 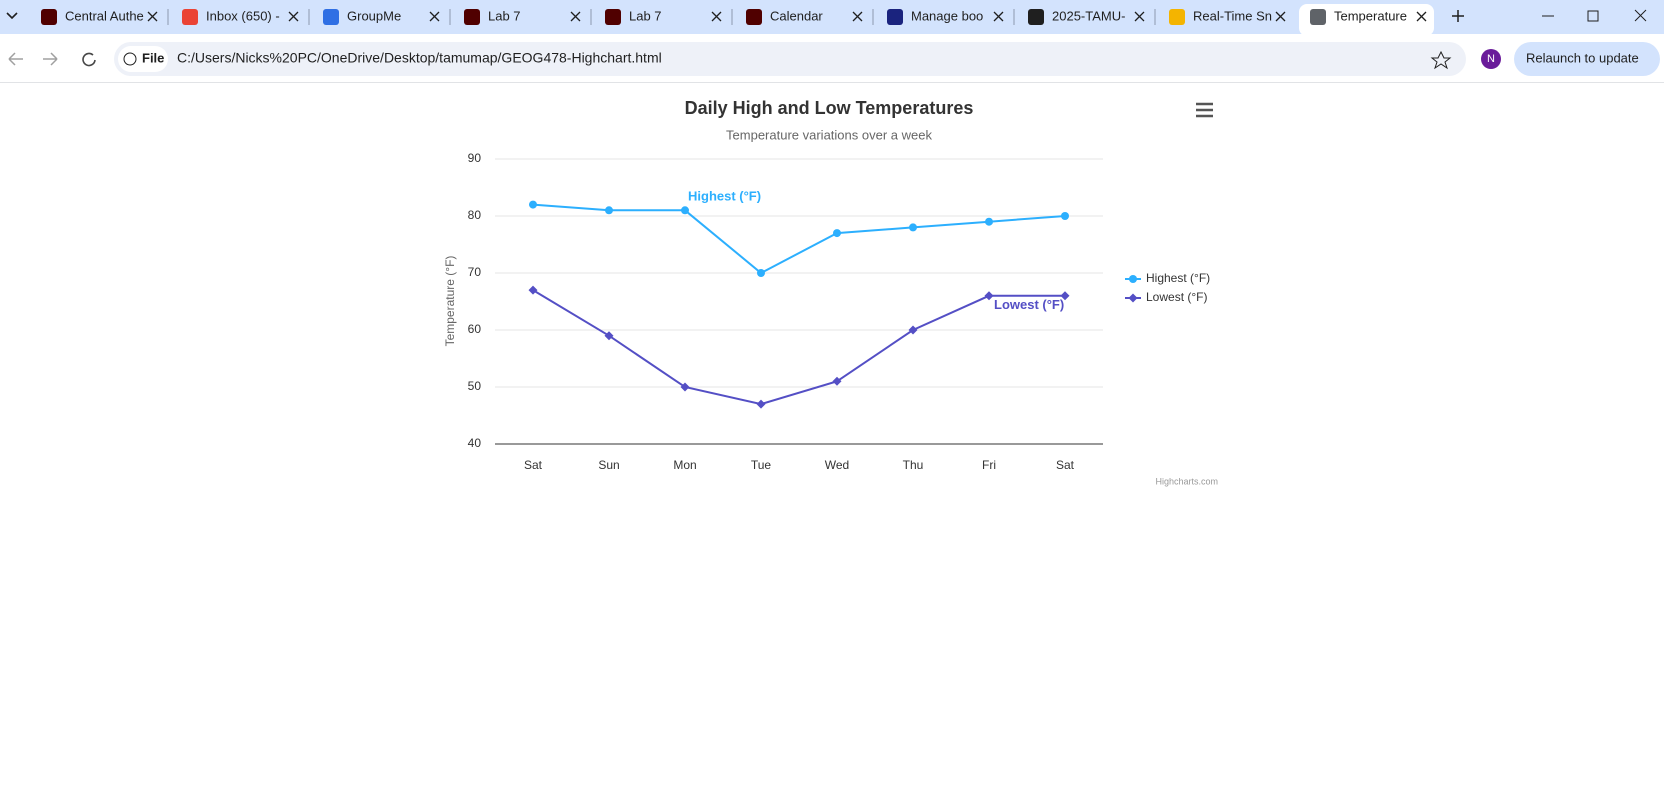 I want to click on reload, so click(x=89, y=59).